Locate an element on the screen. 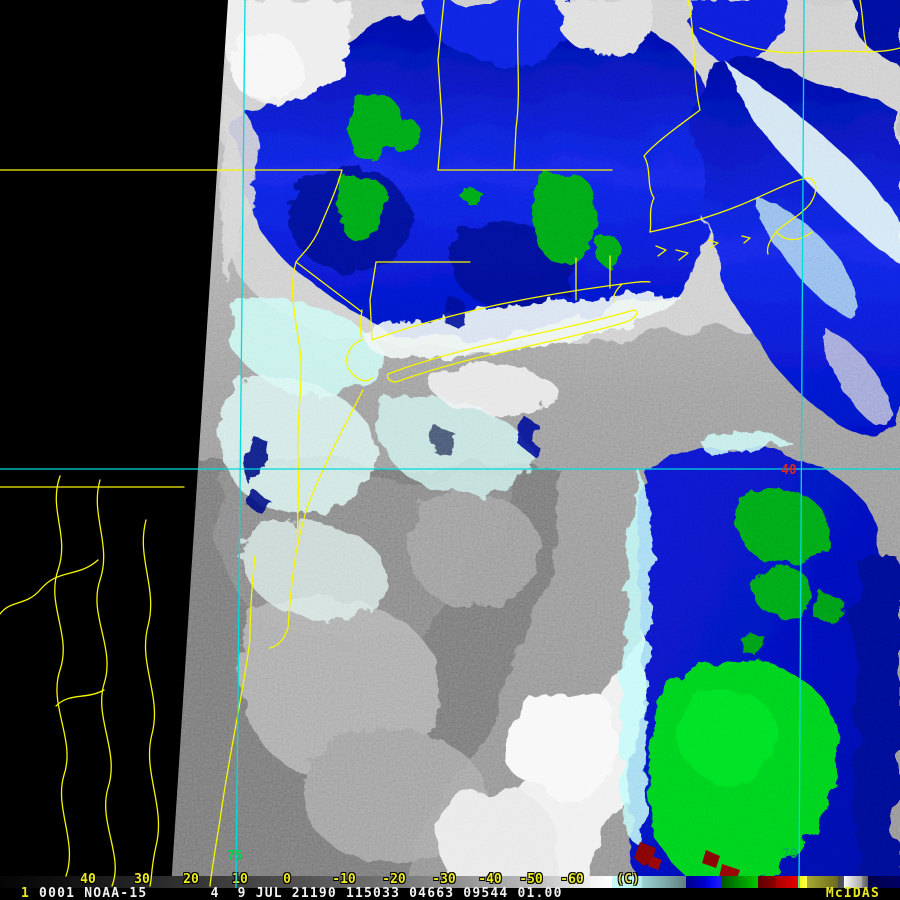 This screenshot has width=900, height=900. mcidas-brand: McIDAS is located at coordinates (852, 893).